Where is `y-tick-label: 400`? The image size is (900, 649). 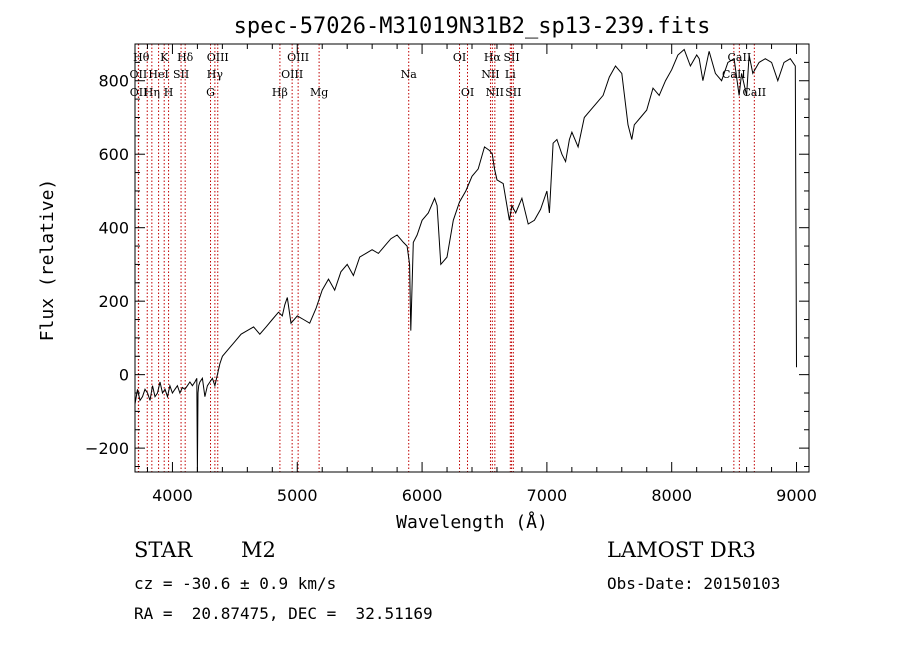 y-tick-label: 400 is located at coordinates (113, 228).